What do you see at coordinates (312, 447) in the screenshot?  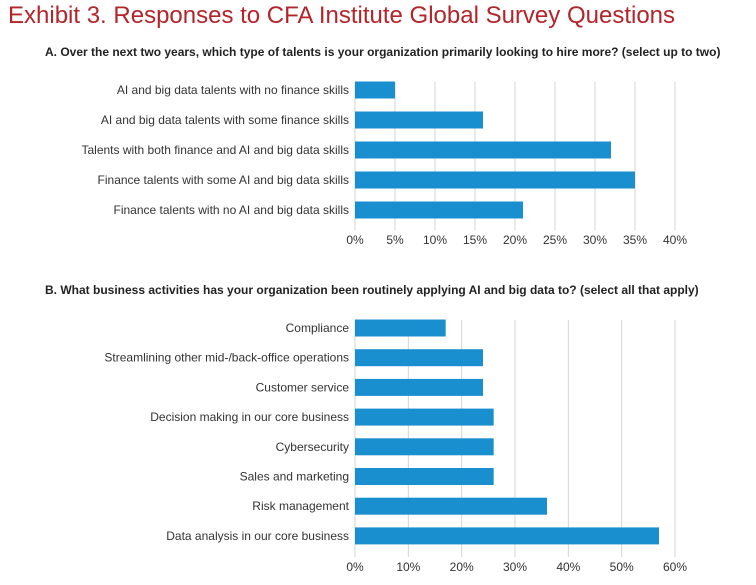 I see `category-label: Cybersecurity` at bounding box center [312, 447].